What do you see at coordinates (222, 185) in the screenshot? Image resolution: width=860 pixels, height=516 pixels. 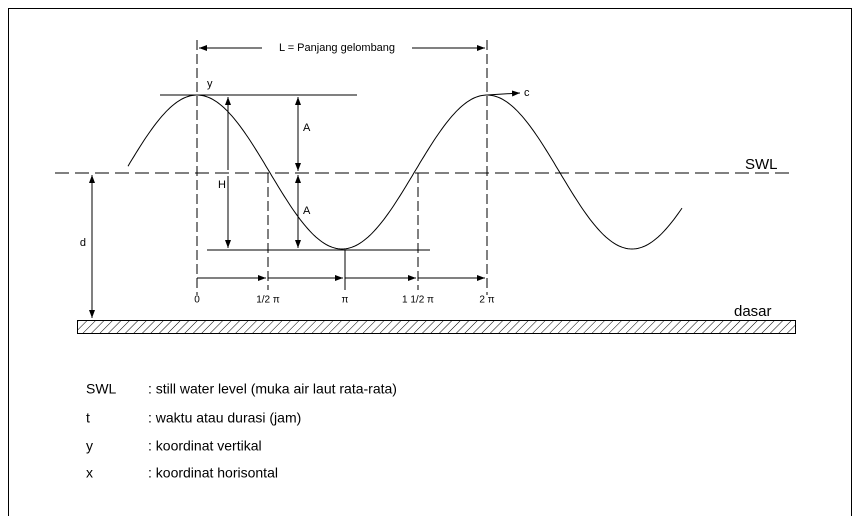 I see `height-label: H` at bounding box center [222, 185].